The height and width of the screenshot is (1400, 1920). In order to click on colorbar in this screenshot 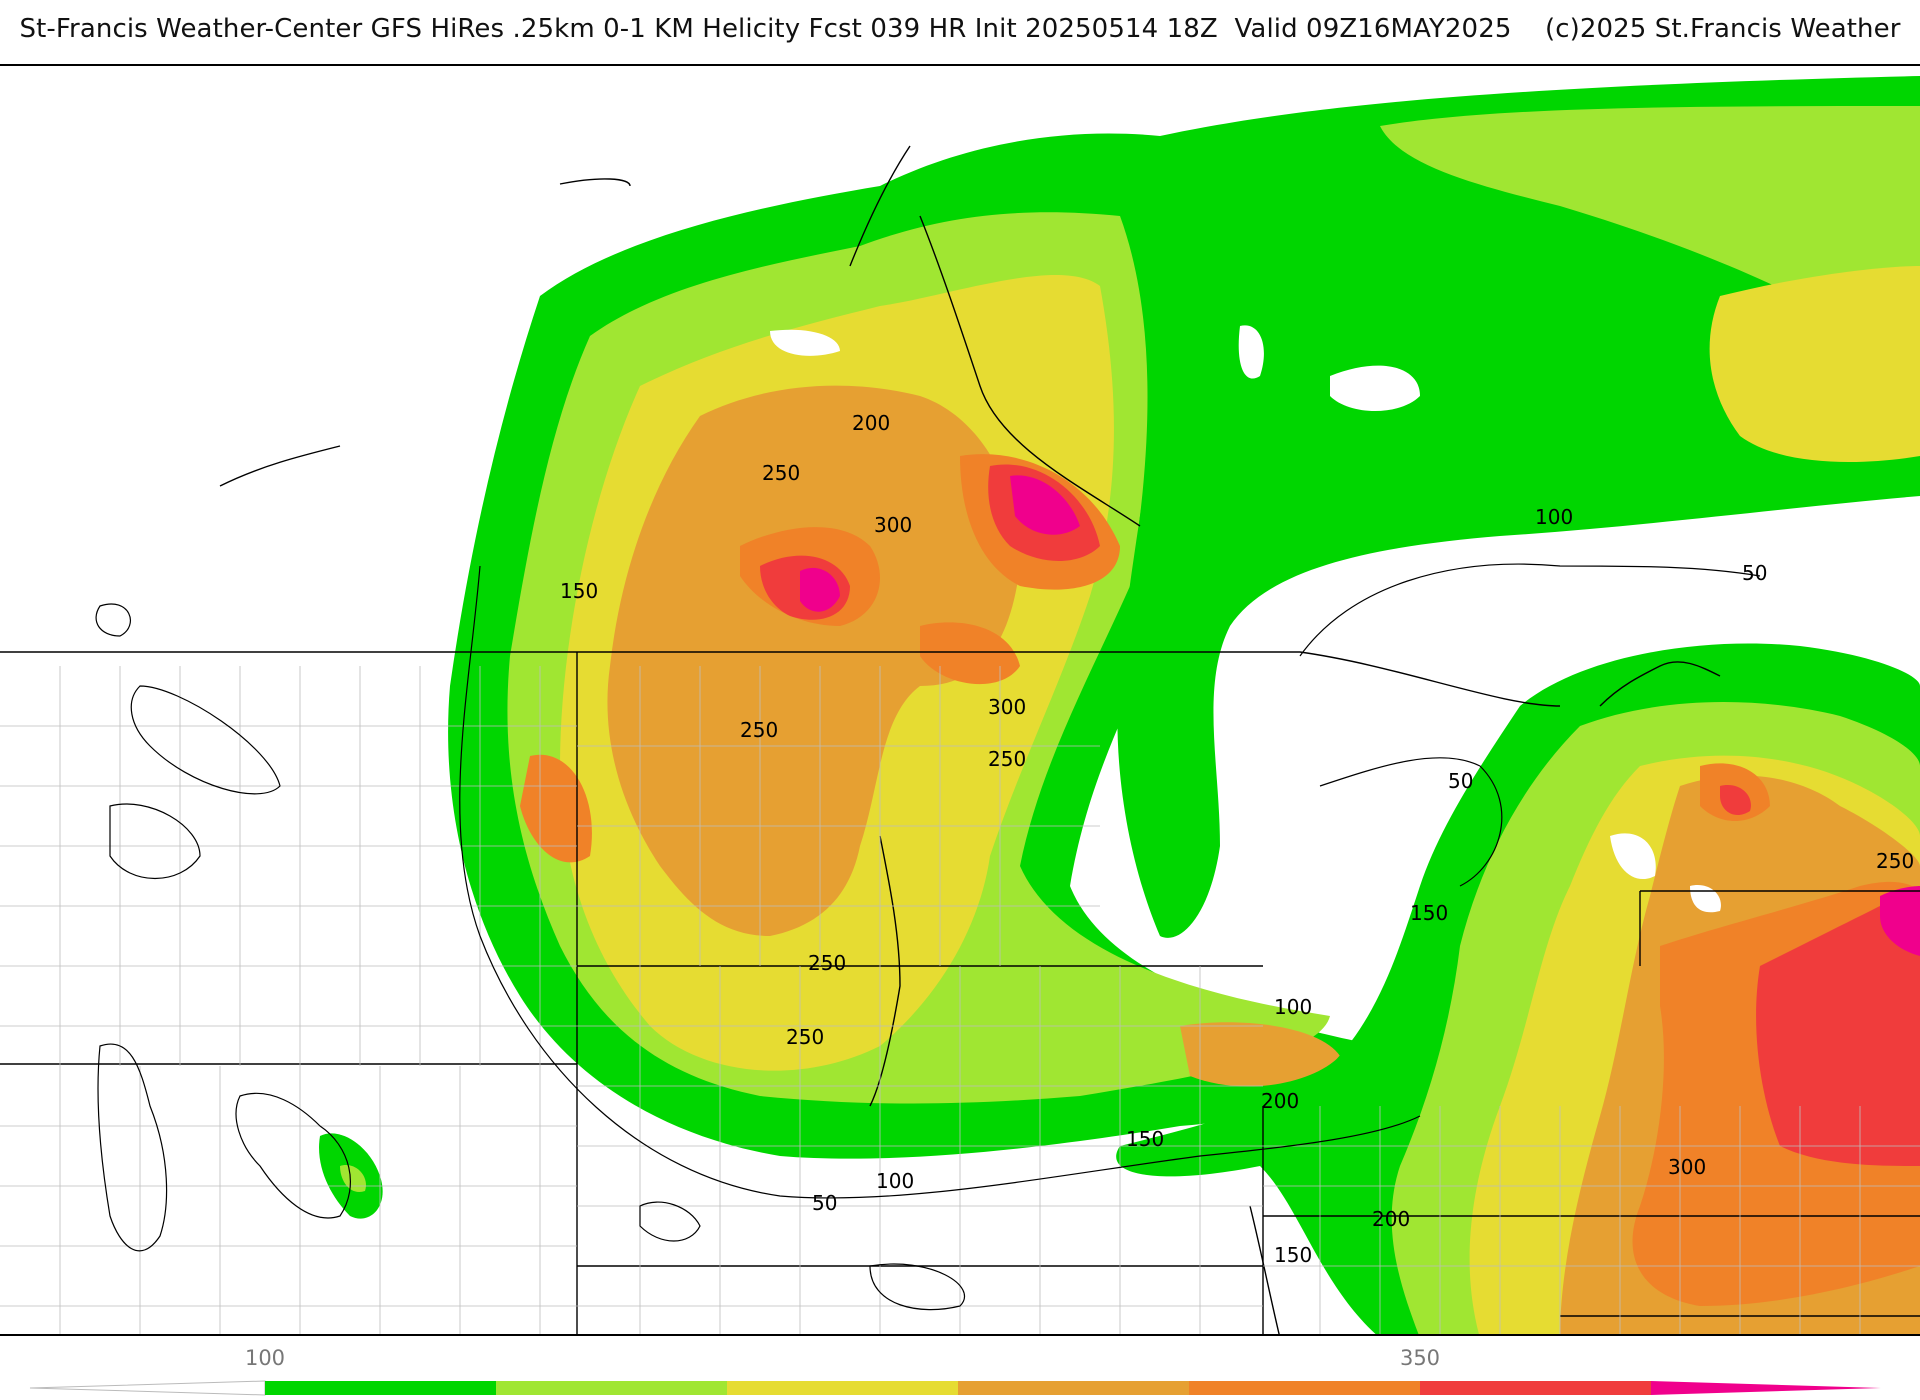, I will do `click(955, 1388)`.